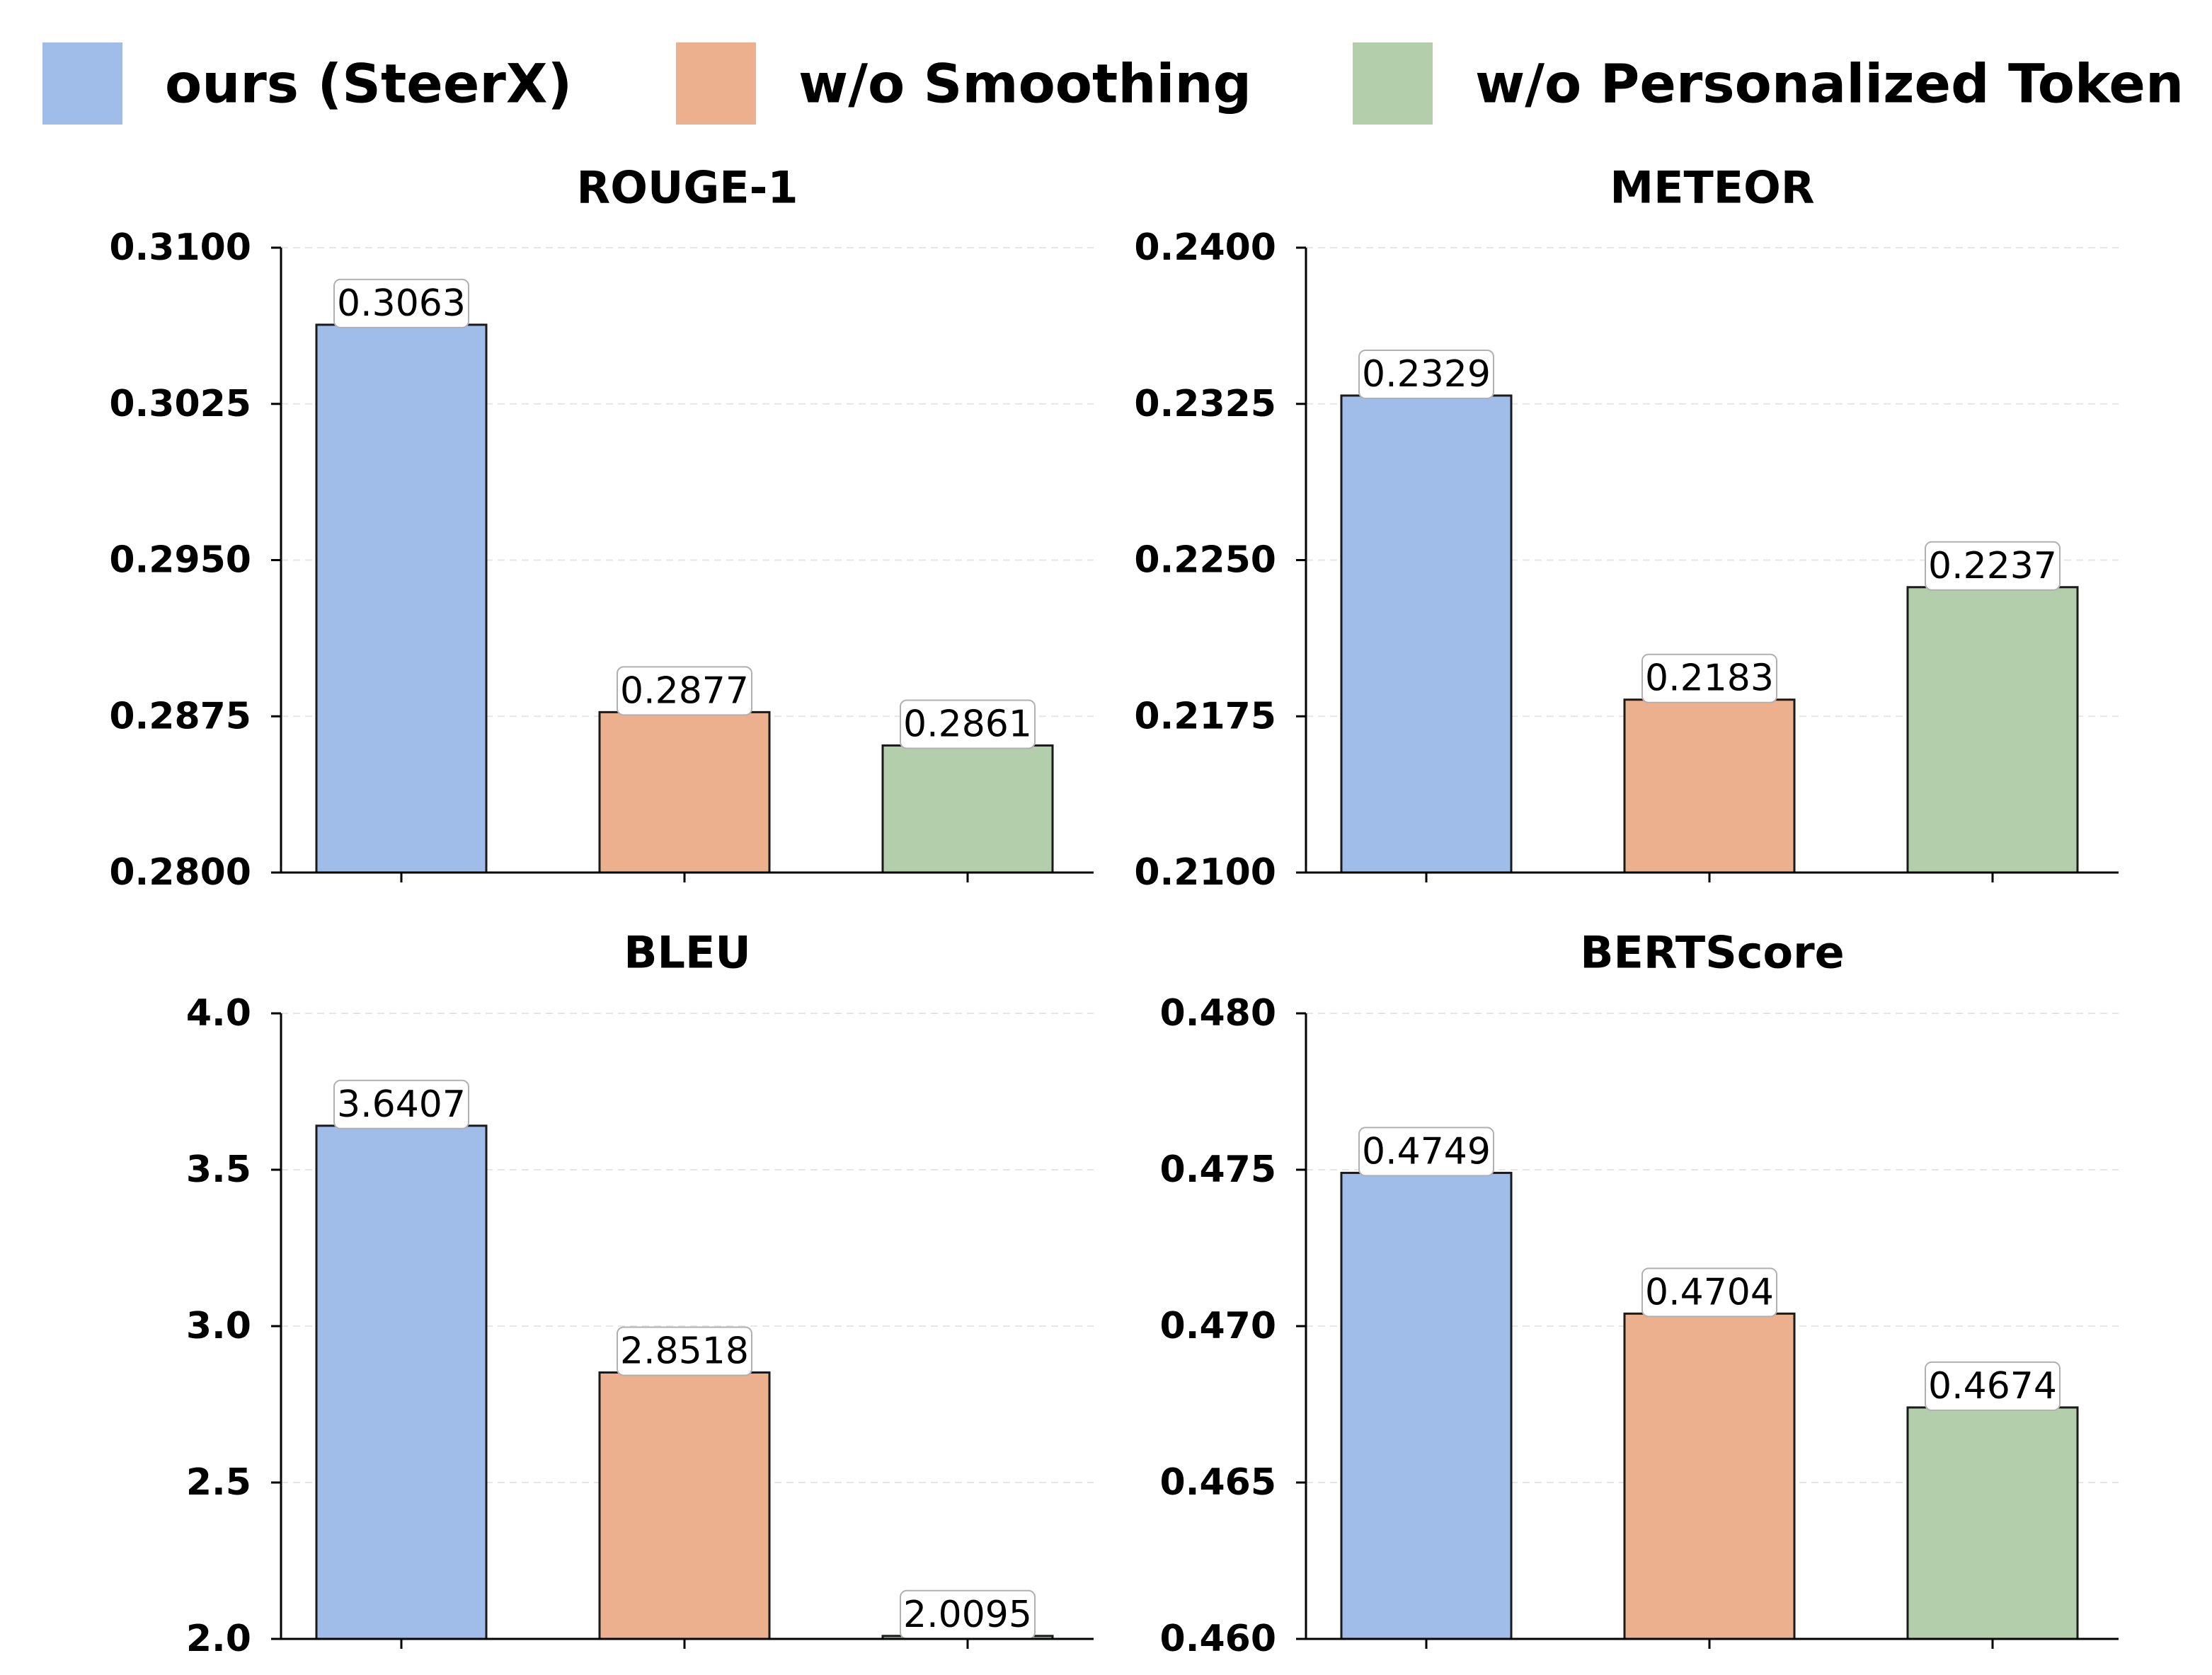  I want to click on legend-swatch-ours, so click(82, 83).